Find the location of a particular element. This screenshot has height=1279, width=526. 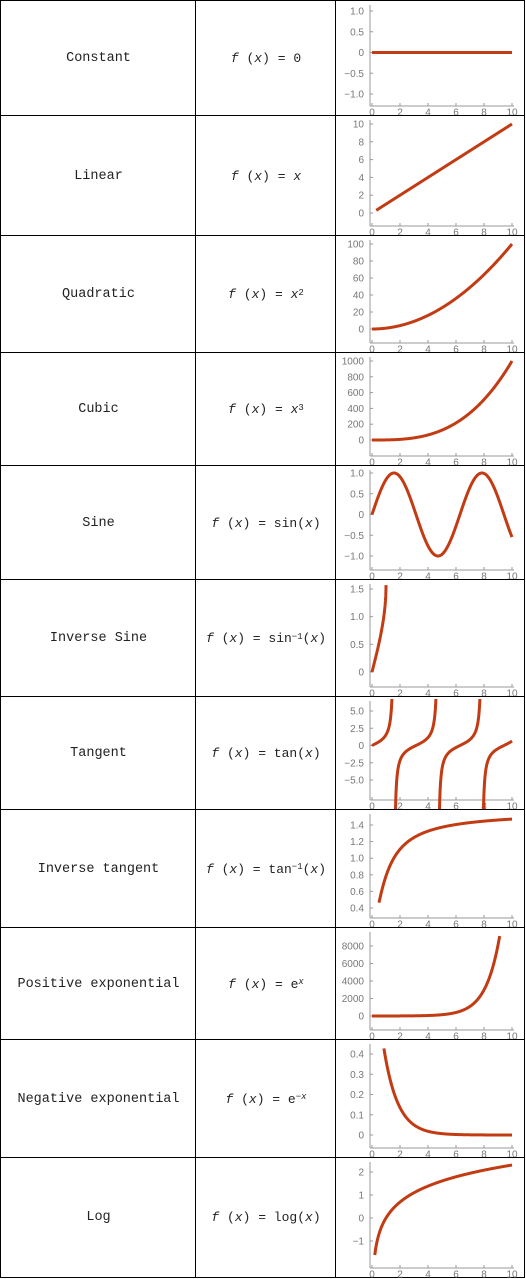

chart-svg: 0 2 4 6 8 10 10 8 6 4 2 0 is located at coordinates (435, 179).